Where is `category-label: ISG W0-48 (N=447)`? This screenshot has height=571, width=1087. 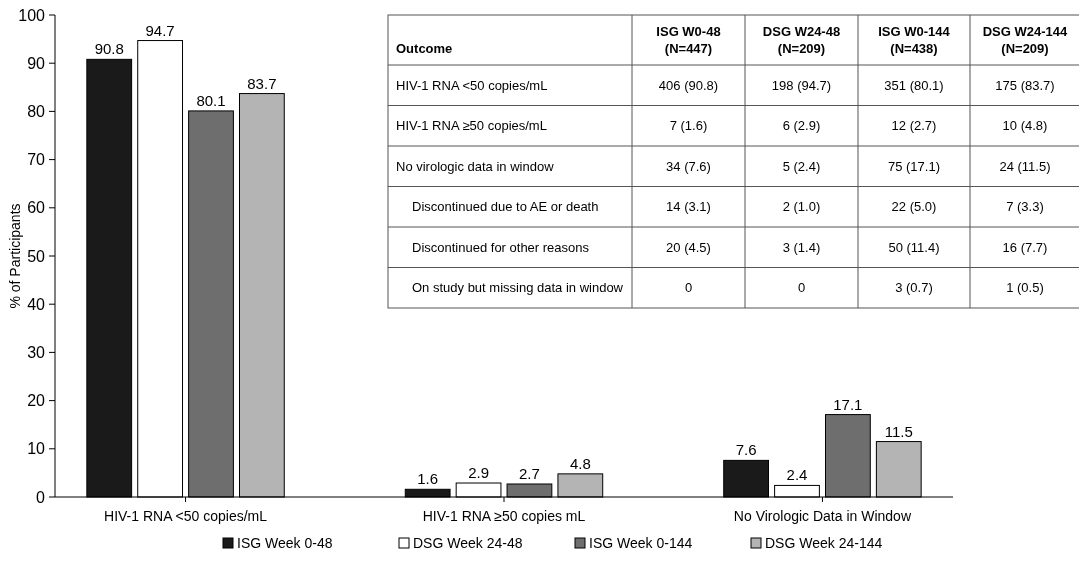 category-label: ISG W0-48 (N=447) is located at coordinates (688, 40).